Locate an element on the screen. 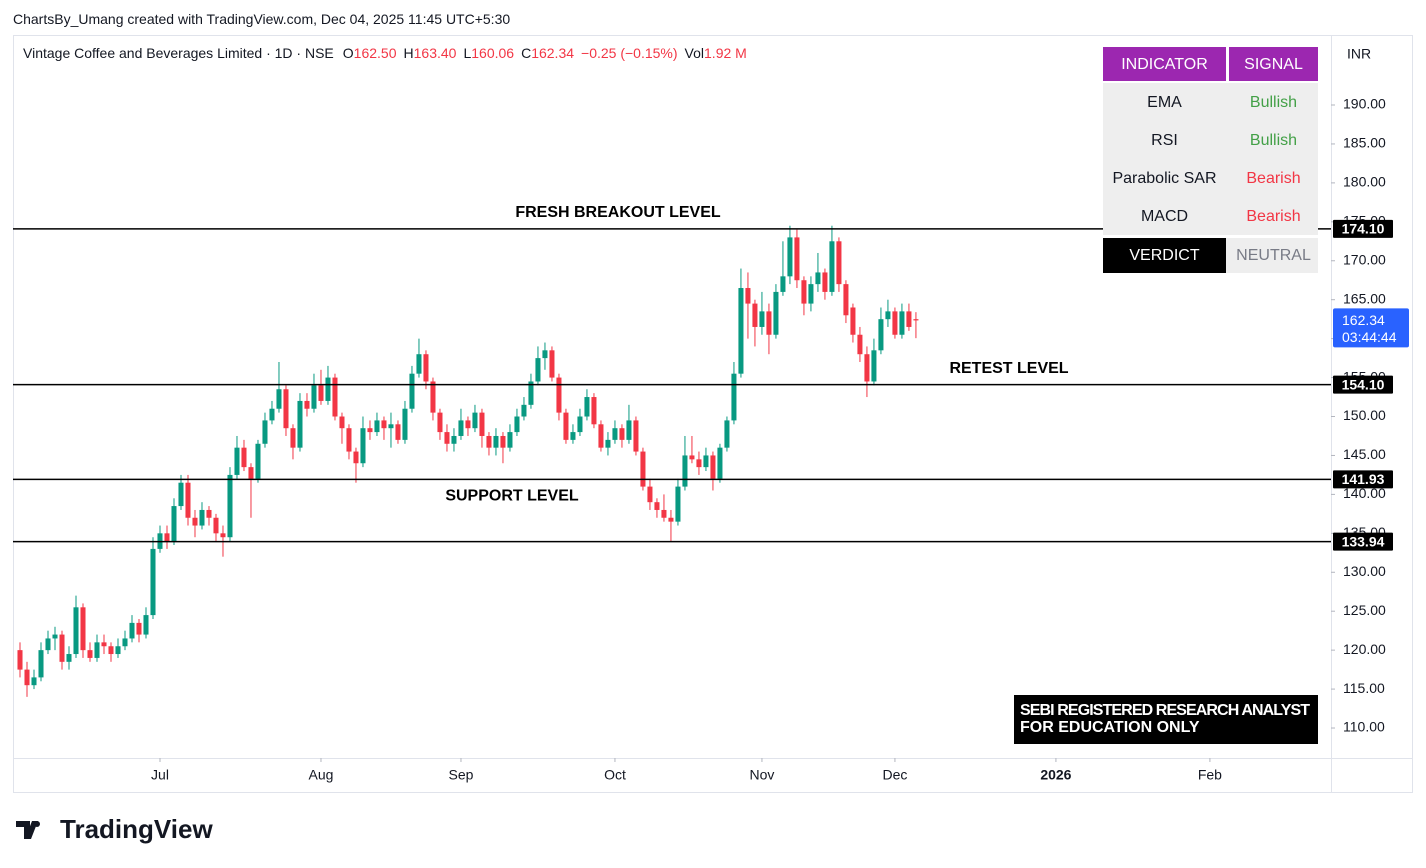  table-header: SIGNAL is located at coordinates (1273, 64).